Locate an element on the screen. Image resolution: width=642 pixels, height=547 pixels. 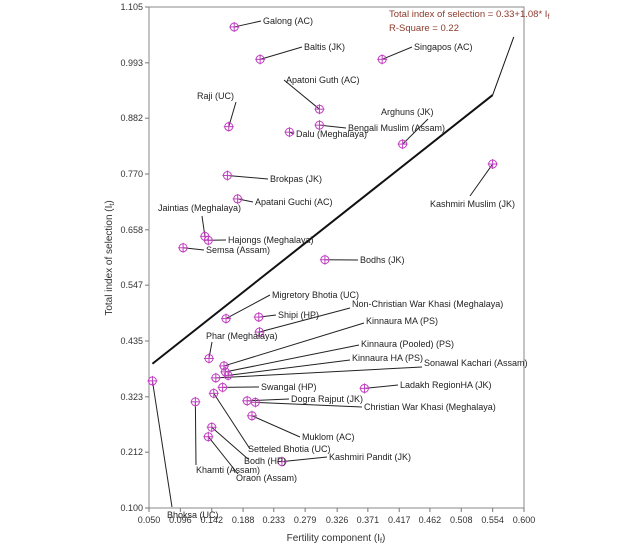
point-kashmiri-pandit-jk is located at coordinates (281, 461).